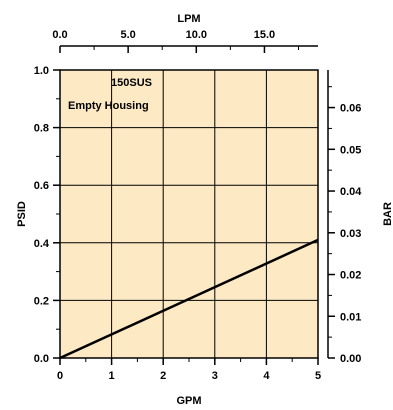  What do you see at coordinates (41, 359) in the screenshot?
I see `y-tick-label: 0.0` at bounding box center [41, 359].